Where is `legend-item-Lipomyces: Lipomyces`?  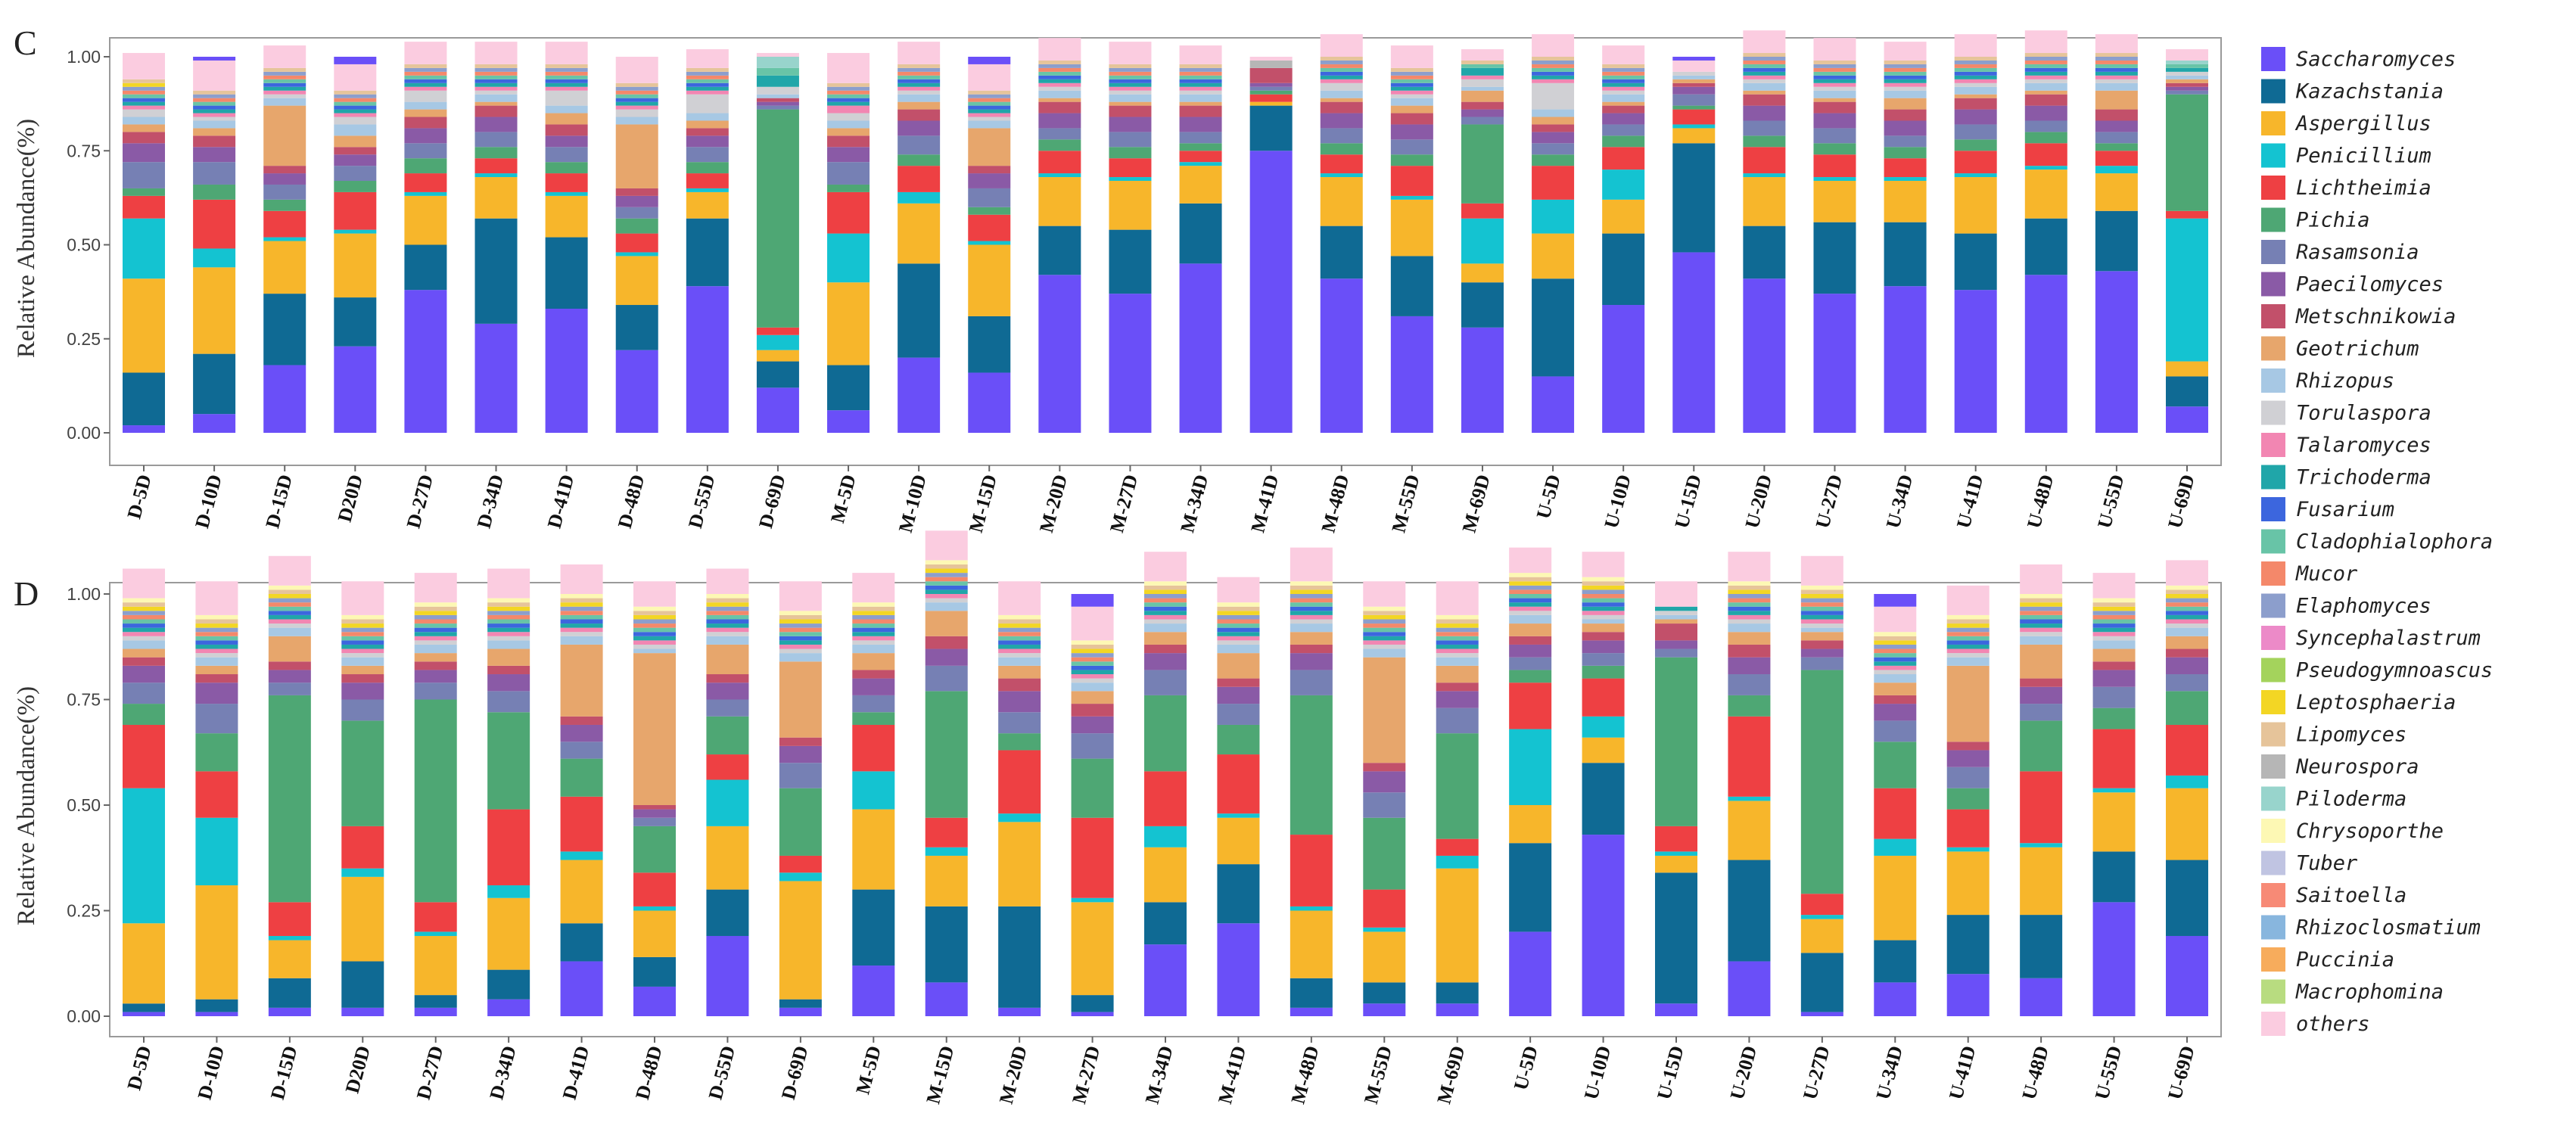 legend-item-Lipomyces: Lipomyces is located at coordinates (2334, 735).